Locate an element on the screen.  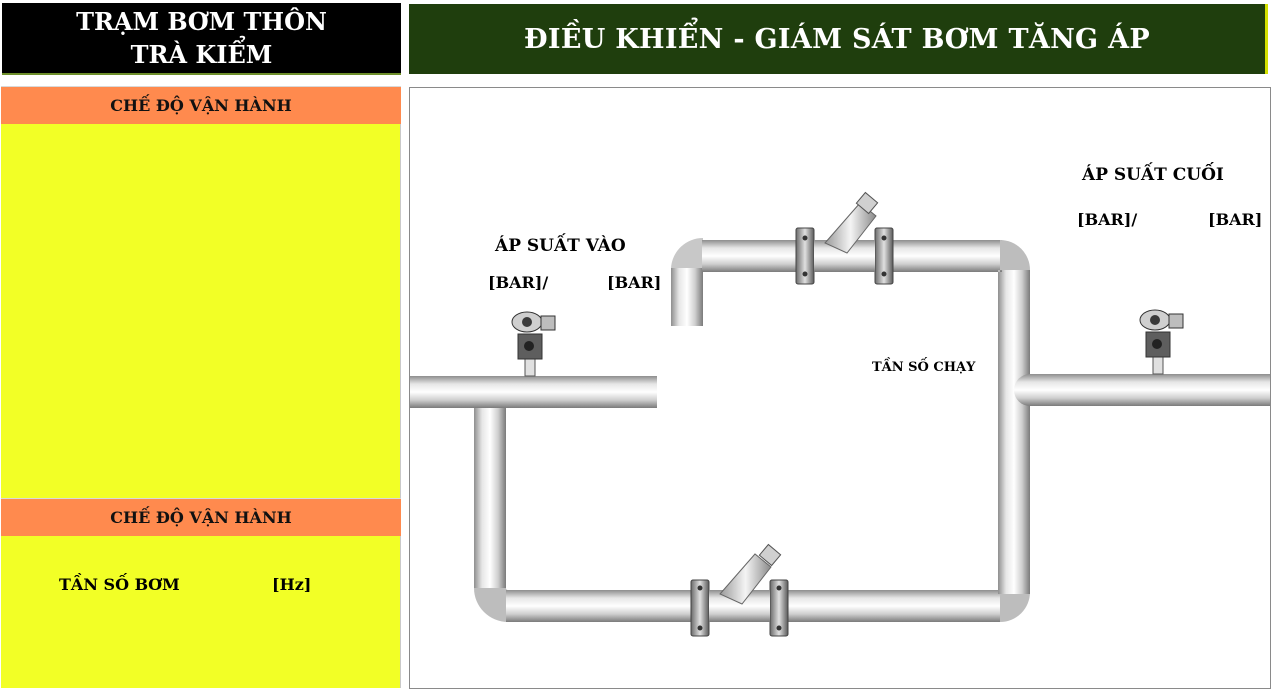
station-title: TRẠM BƠM THÔN TRÀ KIỂM is located at coordinates (201, 39).